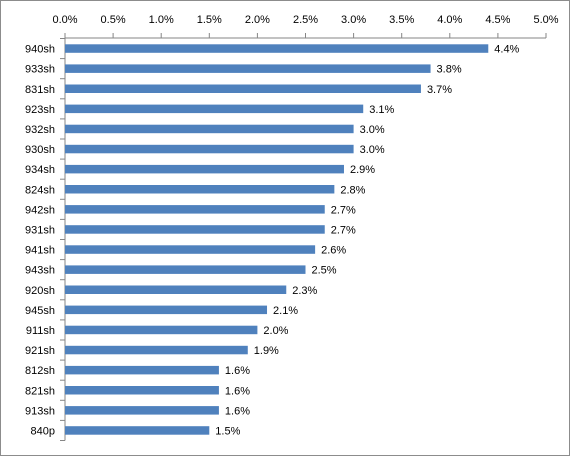 Image resolution: width=570 pixels, height=457 pixels. Describe the element at coordinates (40, 70) in the screenshot. I see `y-category-label: 933sh` at that location.